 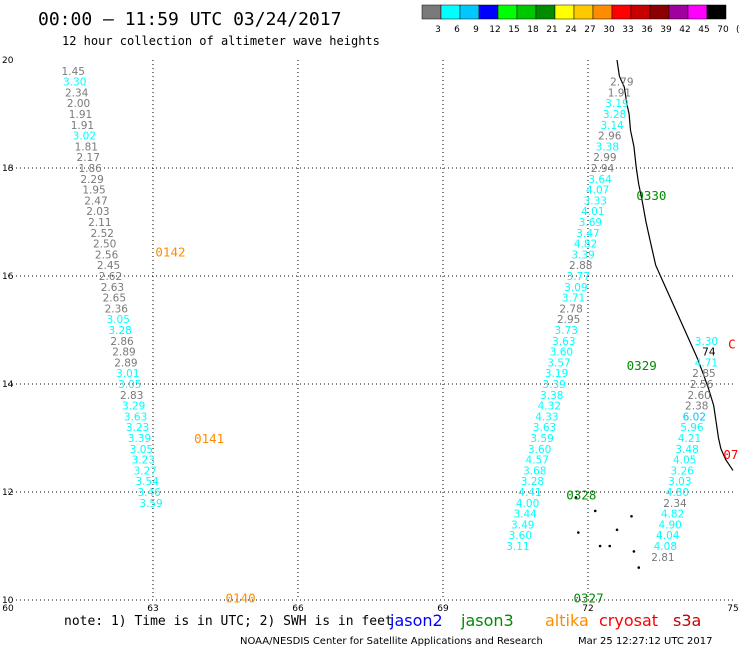 What do you see at coordinates (589, 30) in the screenshot?
I see `color-scale-tick-label: 27` at bounding box center [589, 30].